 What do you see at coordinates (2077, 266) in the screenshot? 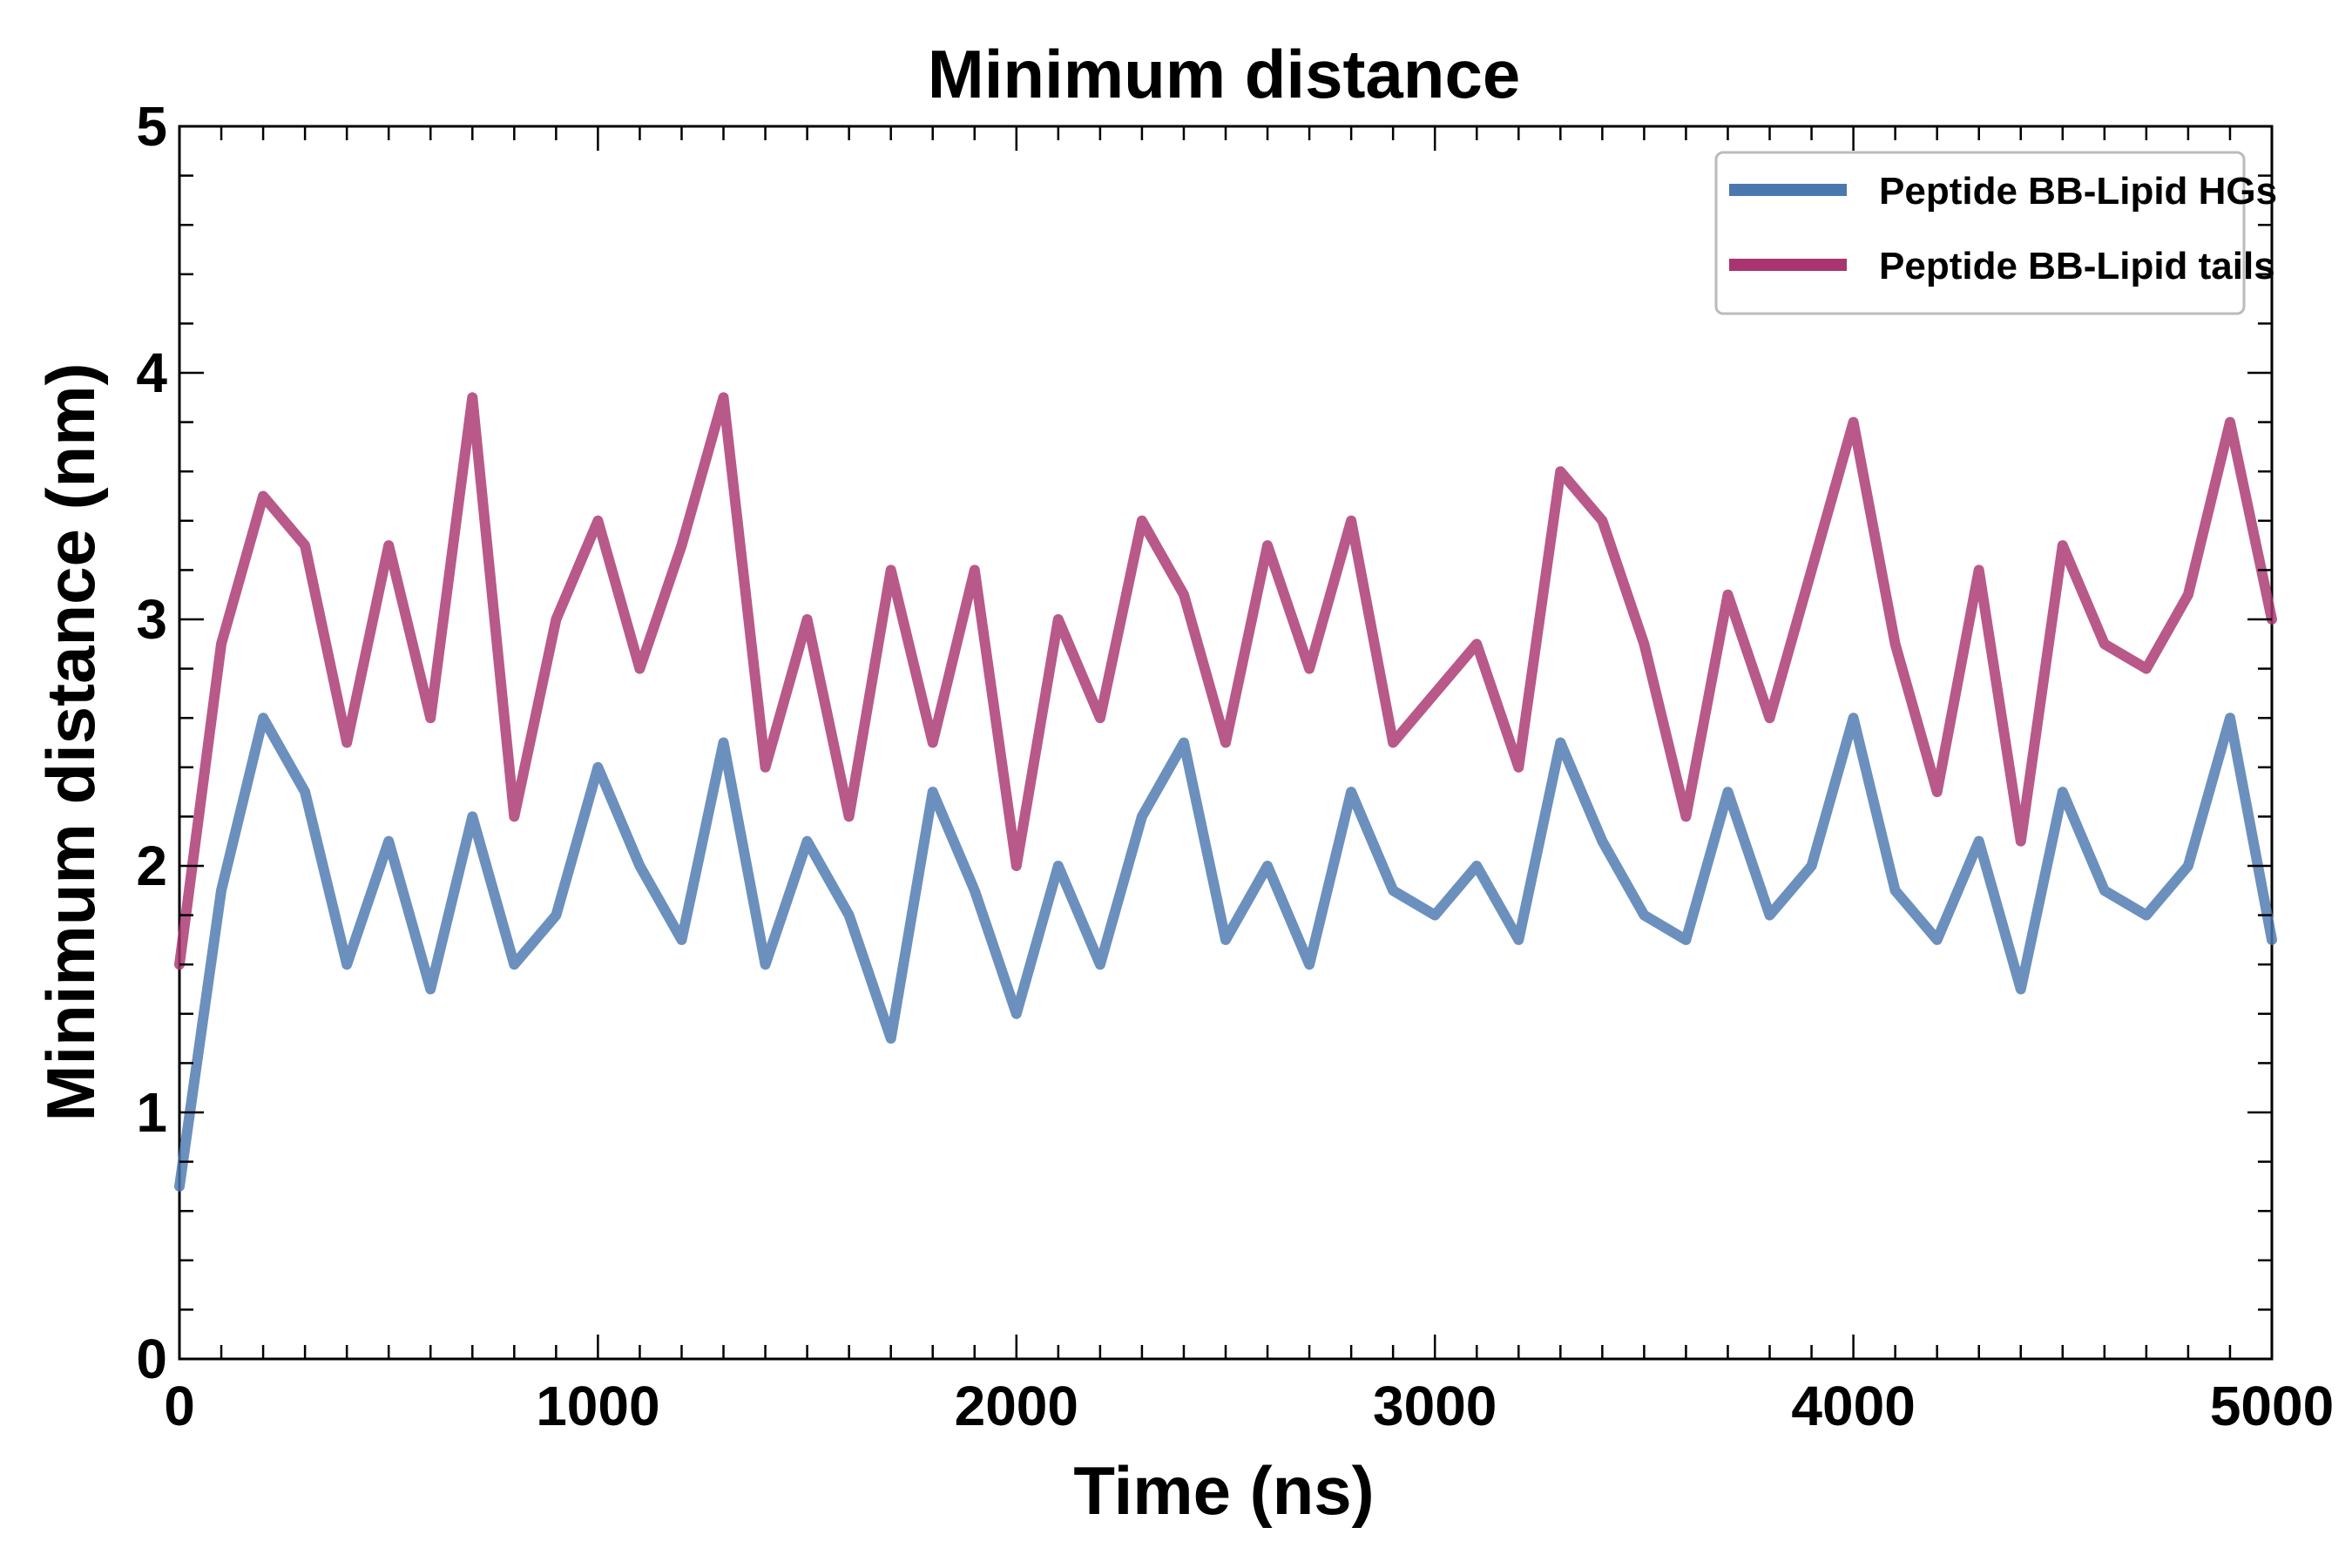
I see `legend-label-tails: Peptide BB-Lipid tails` at bounding box center [2077, 266].